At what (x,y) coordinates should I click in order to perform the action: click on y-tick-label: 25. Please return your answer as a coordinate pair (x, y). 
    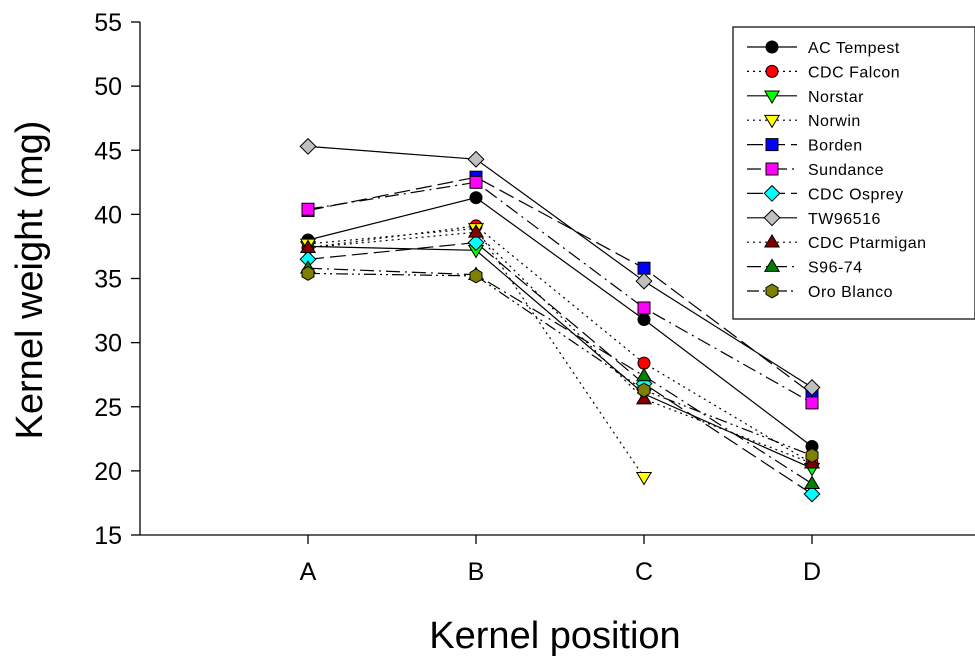
    Looking at the image, I should click on (108, 408).